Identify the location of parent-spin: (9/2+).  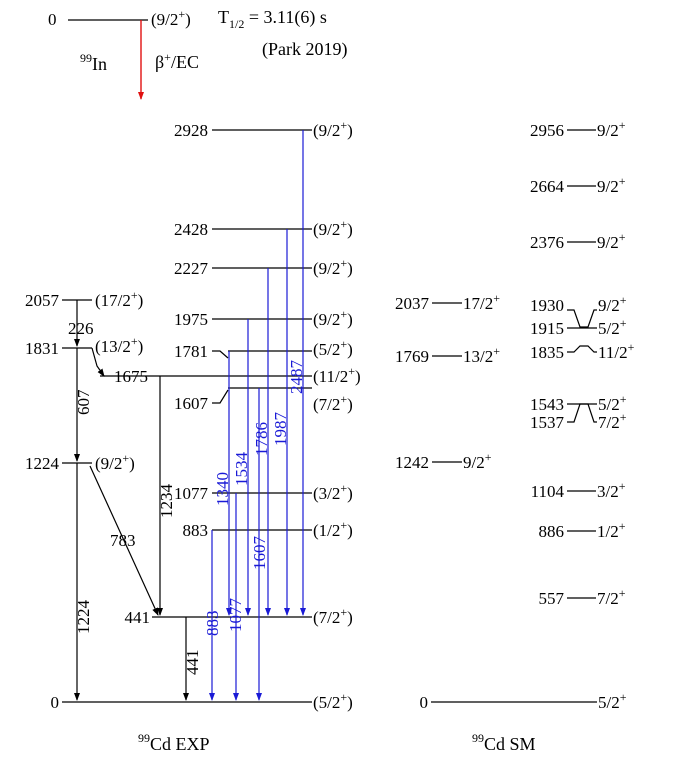
(171, 18).